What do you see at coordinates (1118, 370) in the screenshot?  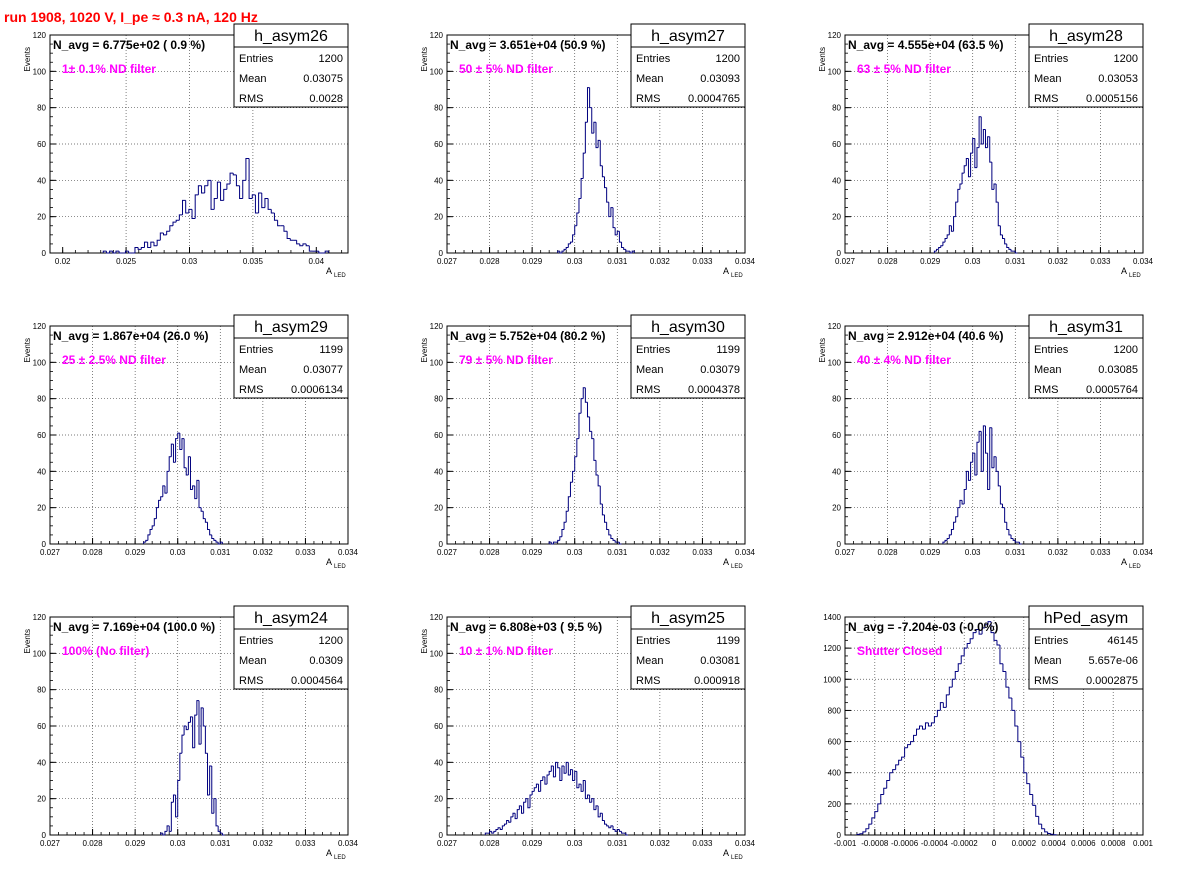 I see `stats-value: 0.03085` at bounding box center [1118, 370].